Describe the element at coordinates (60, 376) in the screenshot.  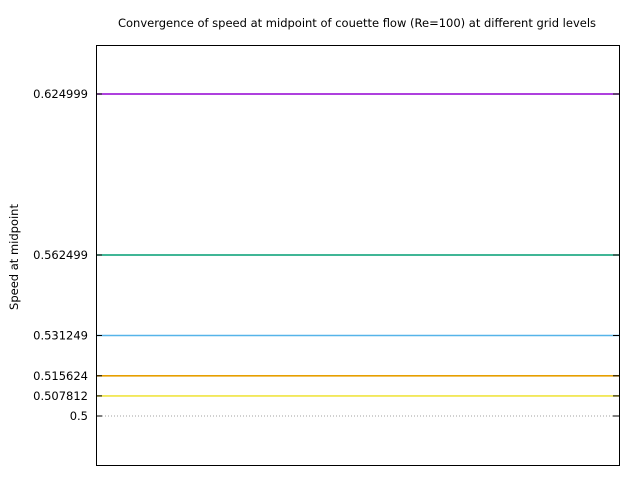
I see `y-tick-label-4: 0.515624` at that location.